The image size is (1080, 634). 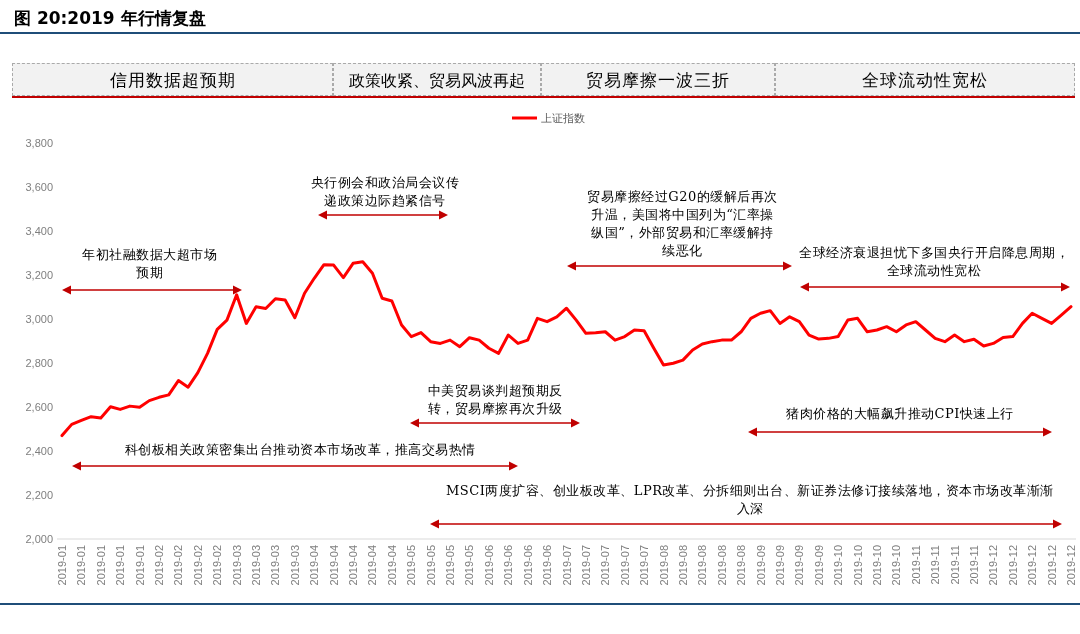 What do you see at coordinates (658, 79) in the screenshot?
I see `text: 贸易摩擦一波三折` at bounding box center [658, 79].